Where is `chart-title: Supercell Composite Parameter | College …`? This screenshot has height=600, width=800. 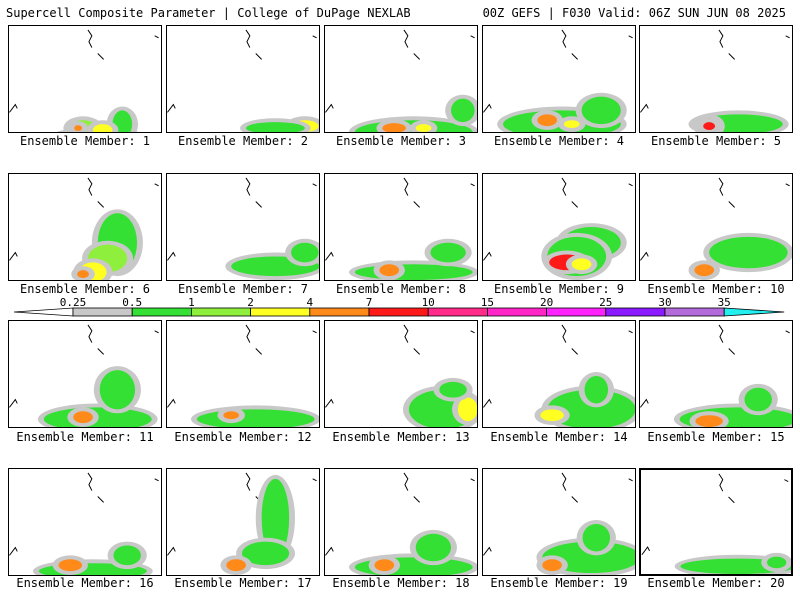
chart-title: Supercell Composite Parameter | College … is located at coordinates (208, 13).